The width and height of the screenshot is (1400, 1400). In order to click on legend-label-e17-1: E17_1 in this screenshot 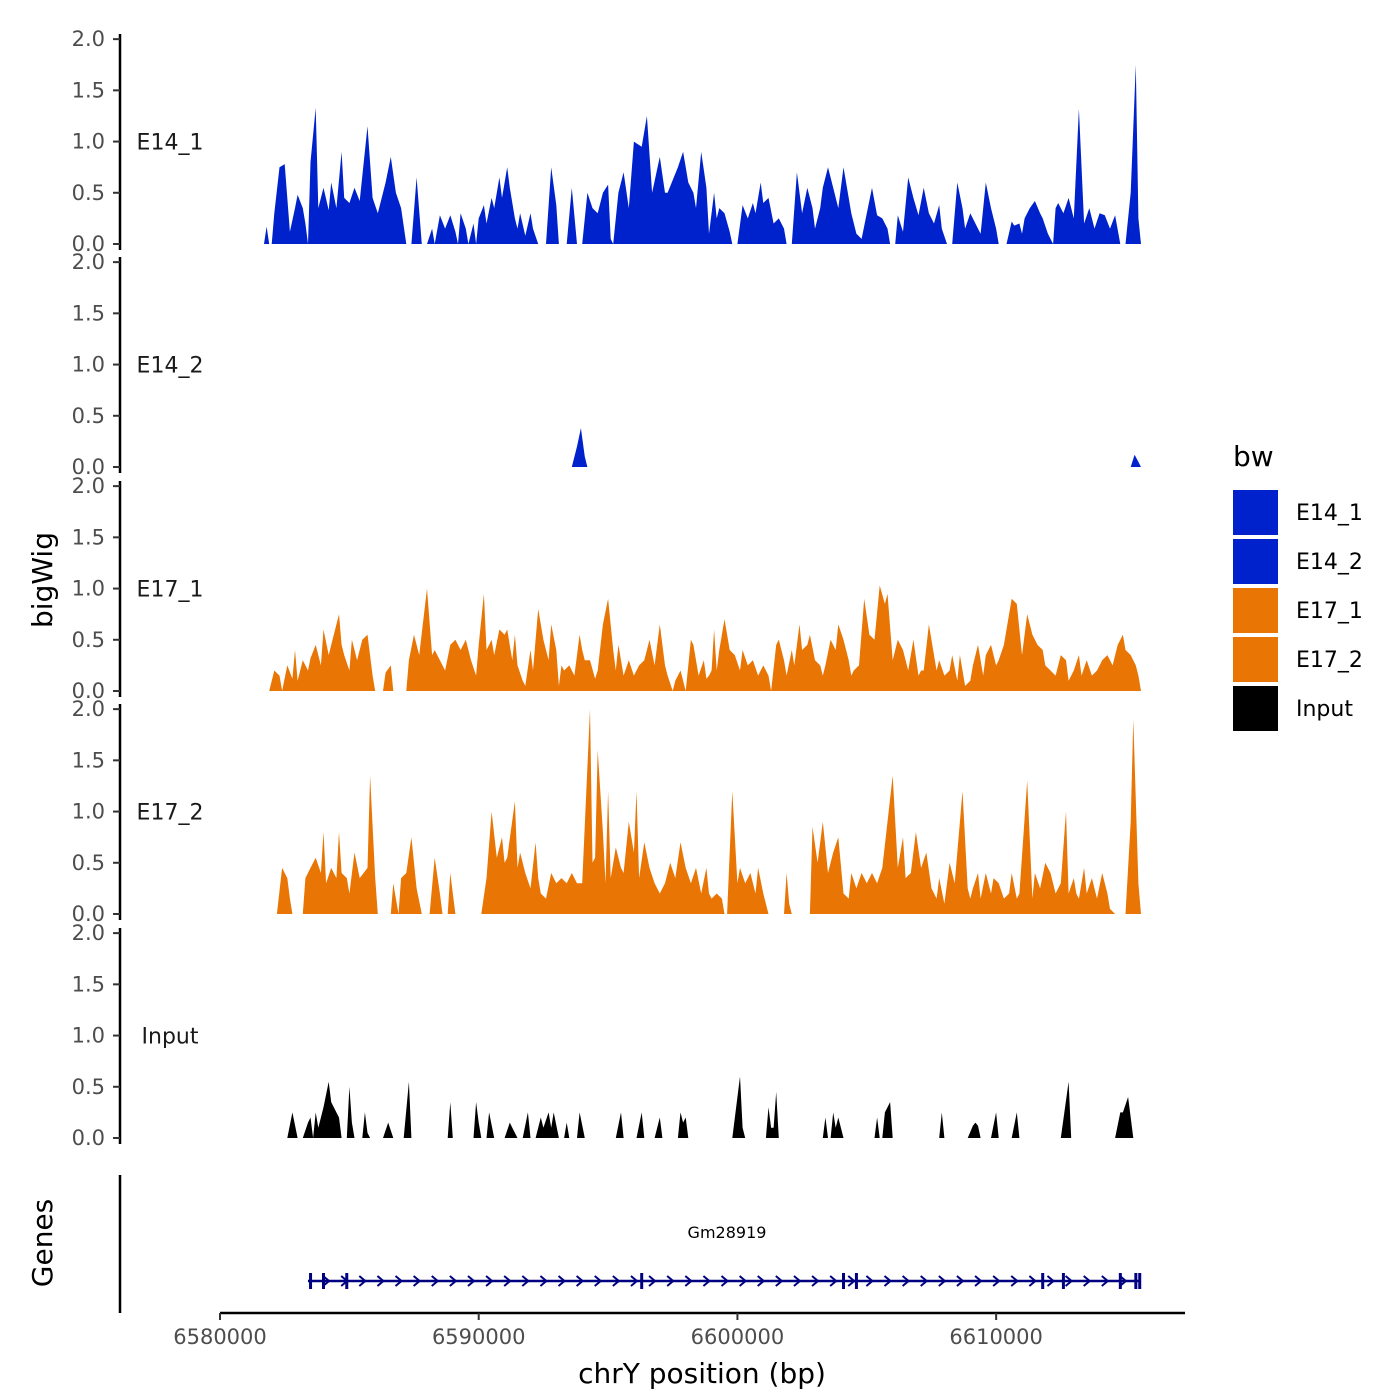, I will do `click(1329, 611)`.